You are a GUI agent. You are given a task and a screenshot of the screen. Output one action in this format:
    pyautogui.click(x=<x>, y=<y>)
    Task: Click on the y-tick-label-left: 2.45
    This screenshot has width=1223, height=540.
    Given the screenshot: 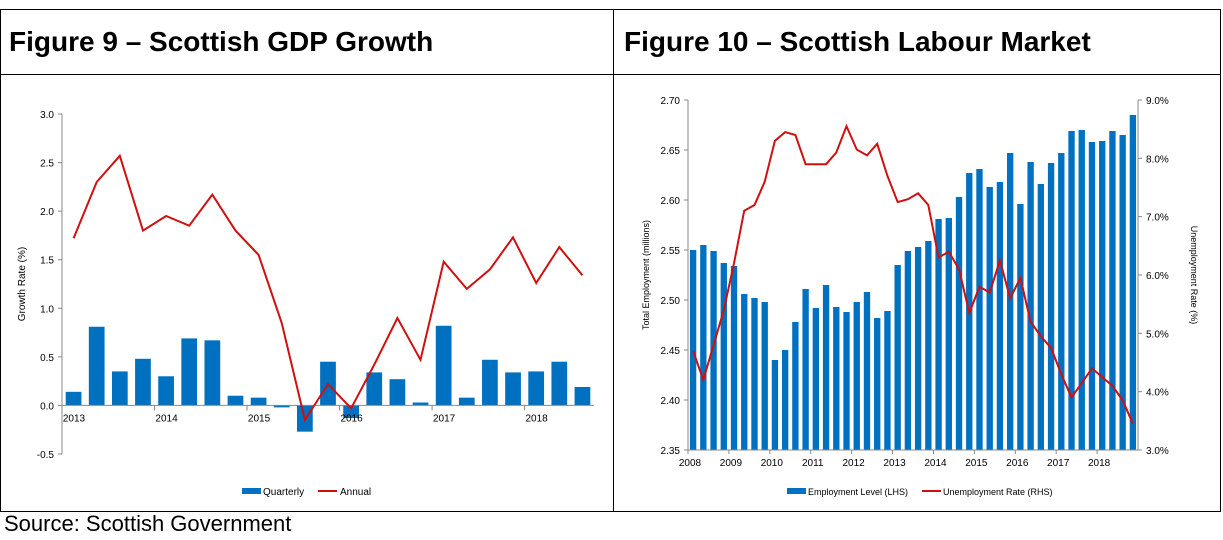 What is the action you would take?
    pyautogui.click(x=671, y=351)
    